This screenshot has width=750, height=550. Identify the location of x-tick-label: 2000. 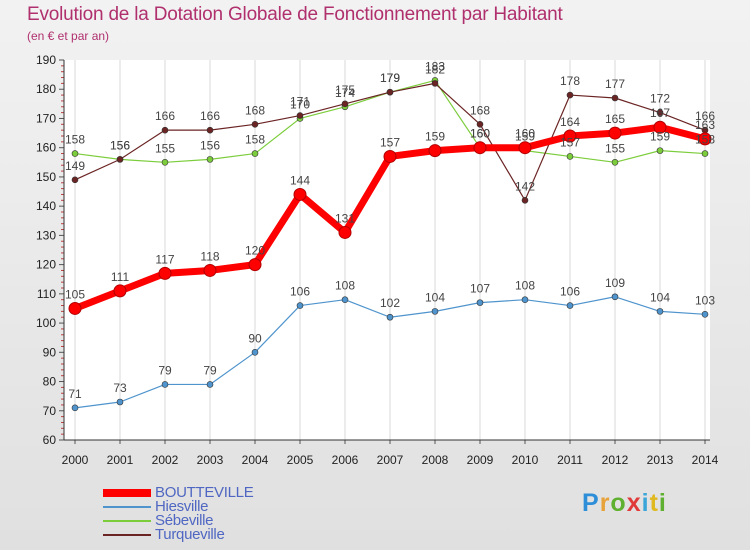
(75, 460).